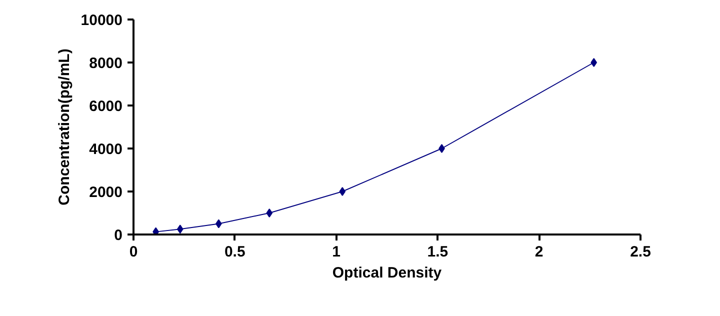 This screenshot has width=720, height=316. Describe the element at coordinates (106, 63) in the screenshot. I see `y-tick-label: 8000` at that location.